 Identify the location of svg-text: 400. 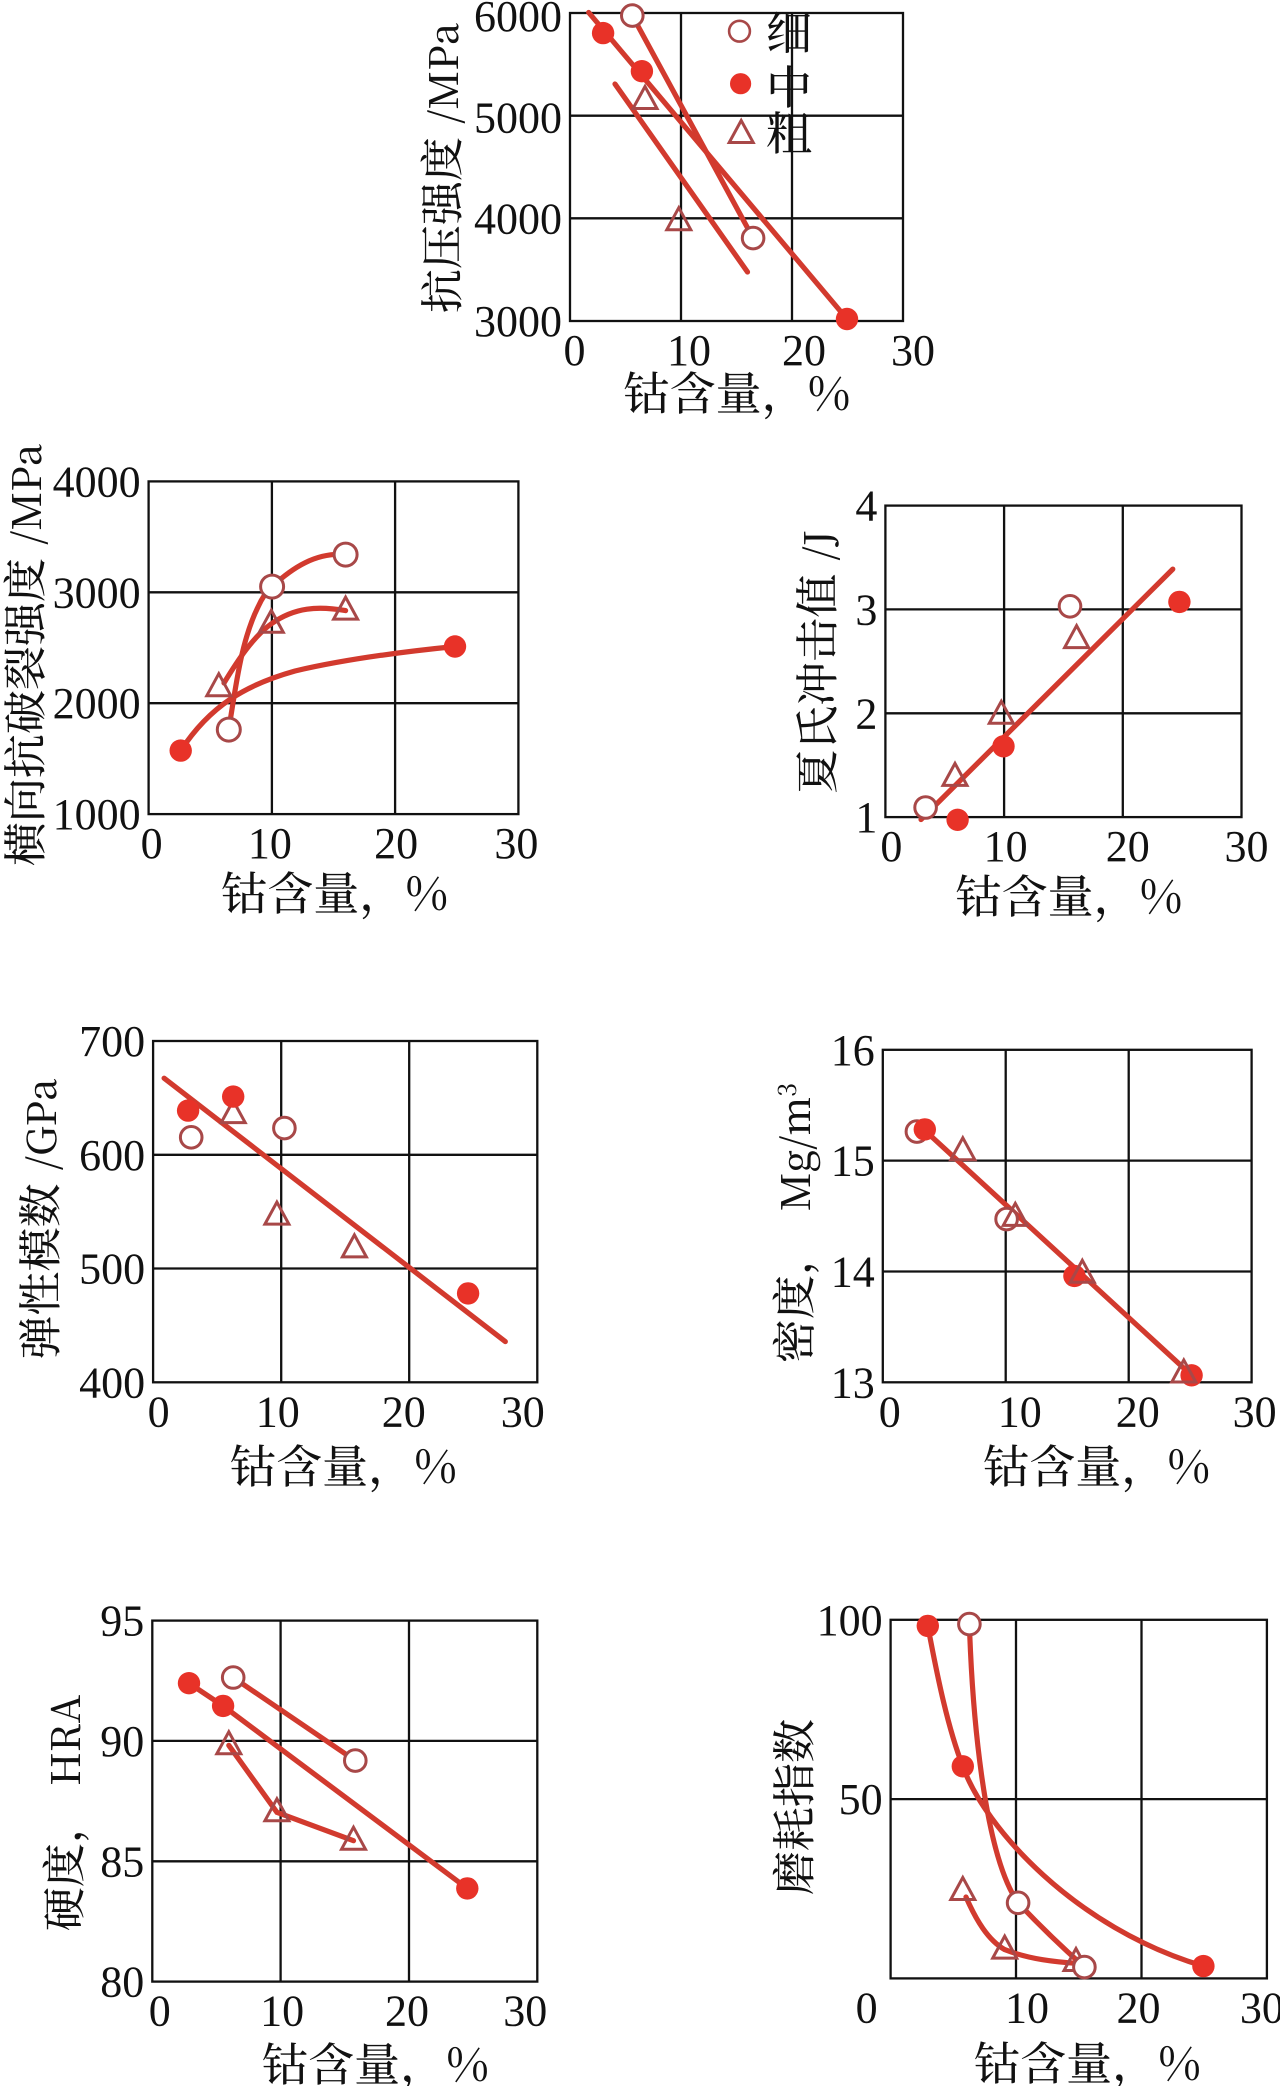
(112, 1382).